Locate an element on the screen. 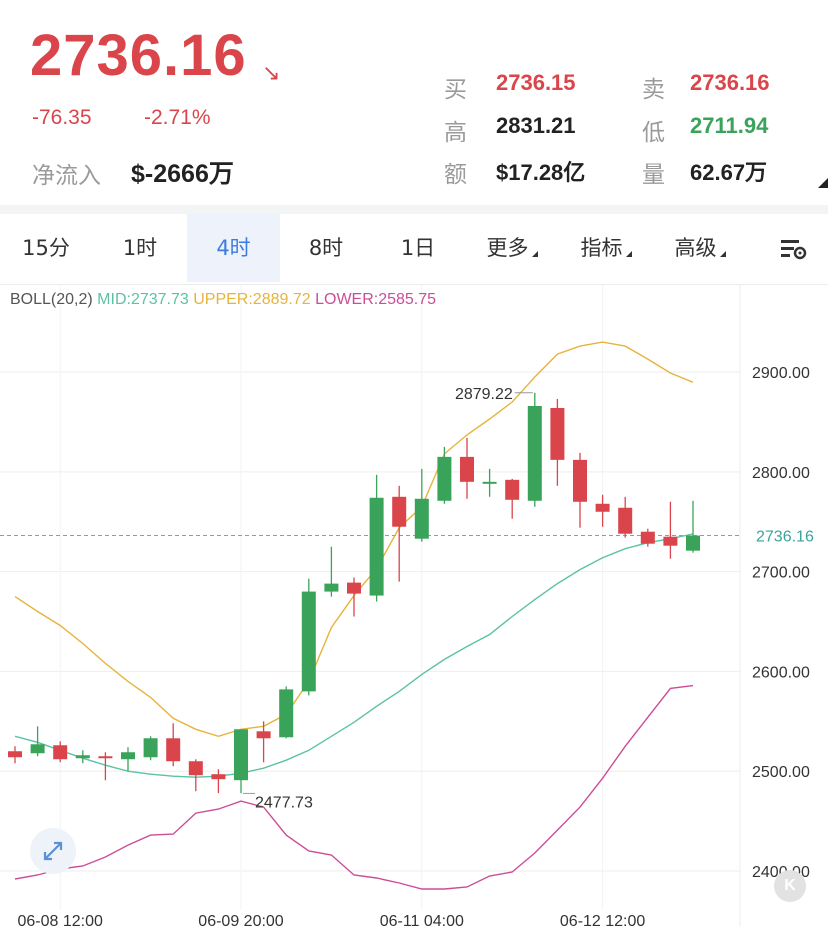 Image resolution: width=828 pixels, height=927 pixels. tab-more: 更多 is located at coordinates (512, 248).